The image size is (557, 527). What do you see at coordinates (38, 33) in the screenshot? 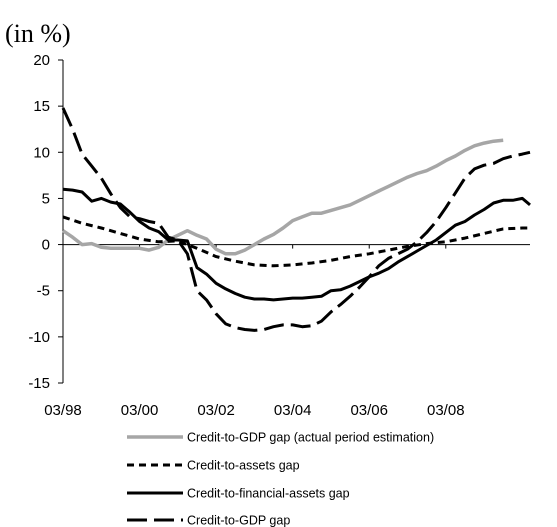
I see `unit-label: (in %)` at bounding box center [38, 33].